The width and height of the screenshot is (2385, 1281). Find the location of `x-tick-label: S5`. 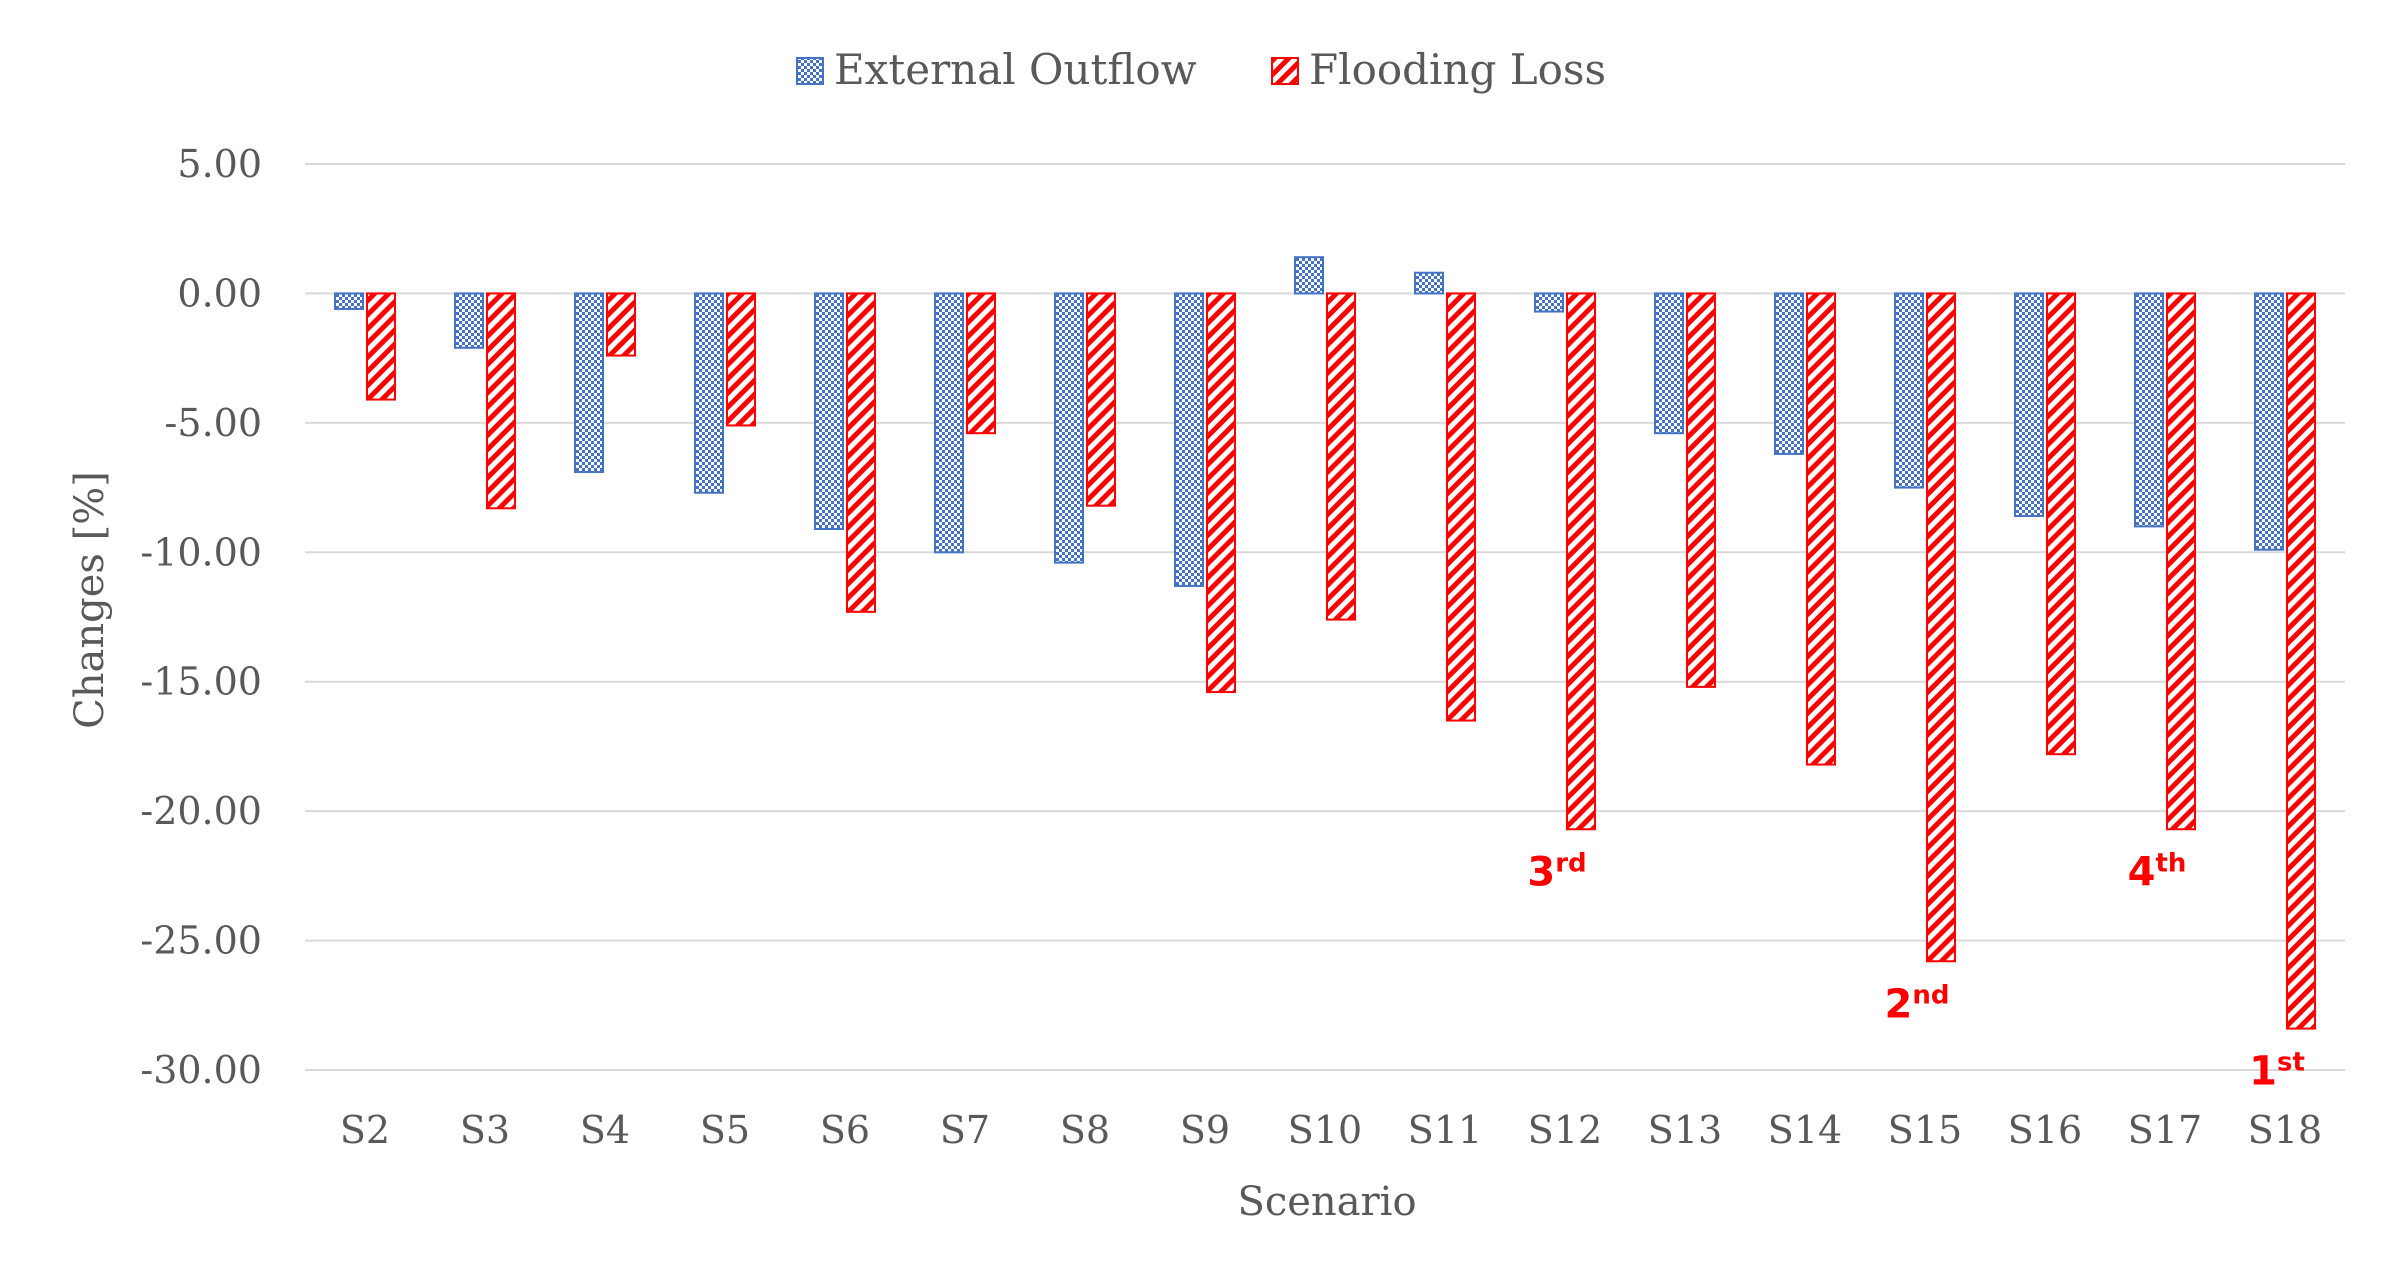

x-tick-label: S5 is located at coordinates (725, 1130).